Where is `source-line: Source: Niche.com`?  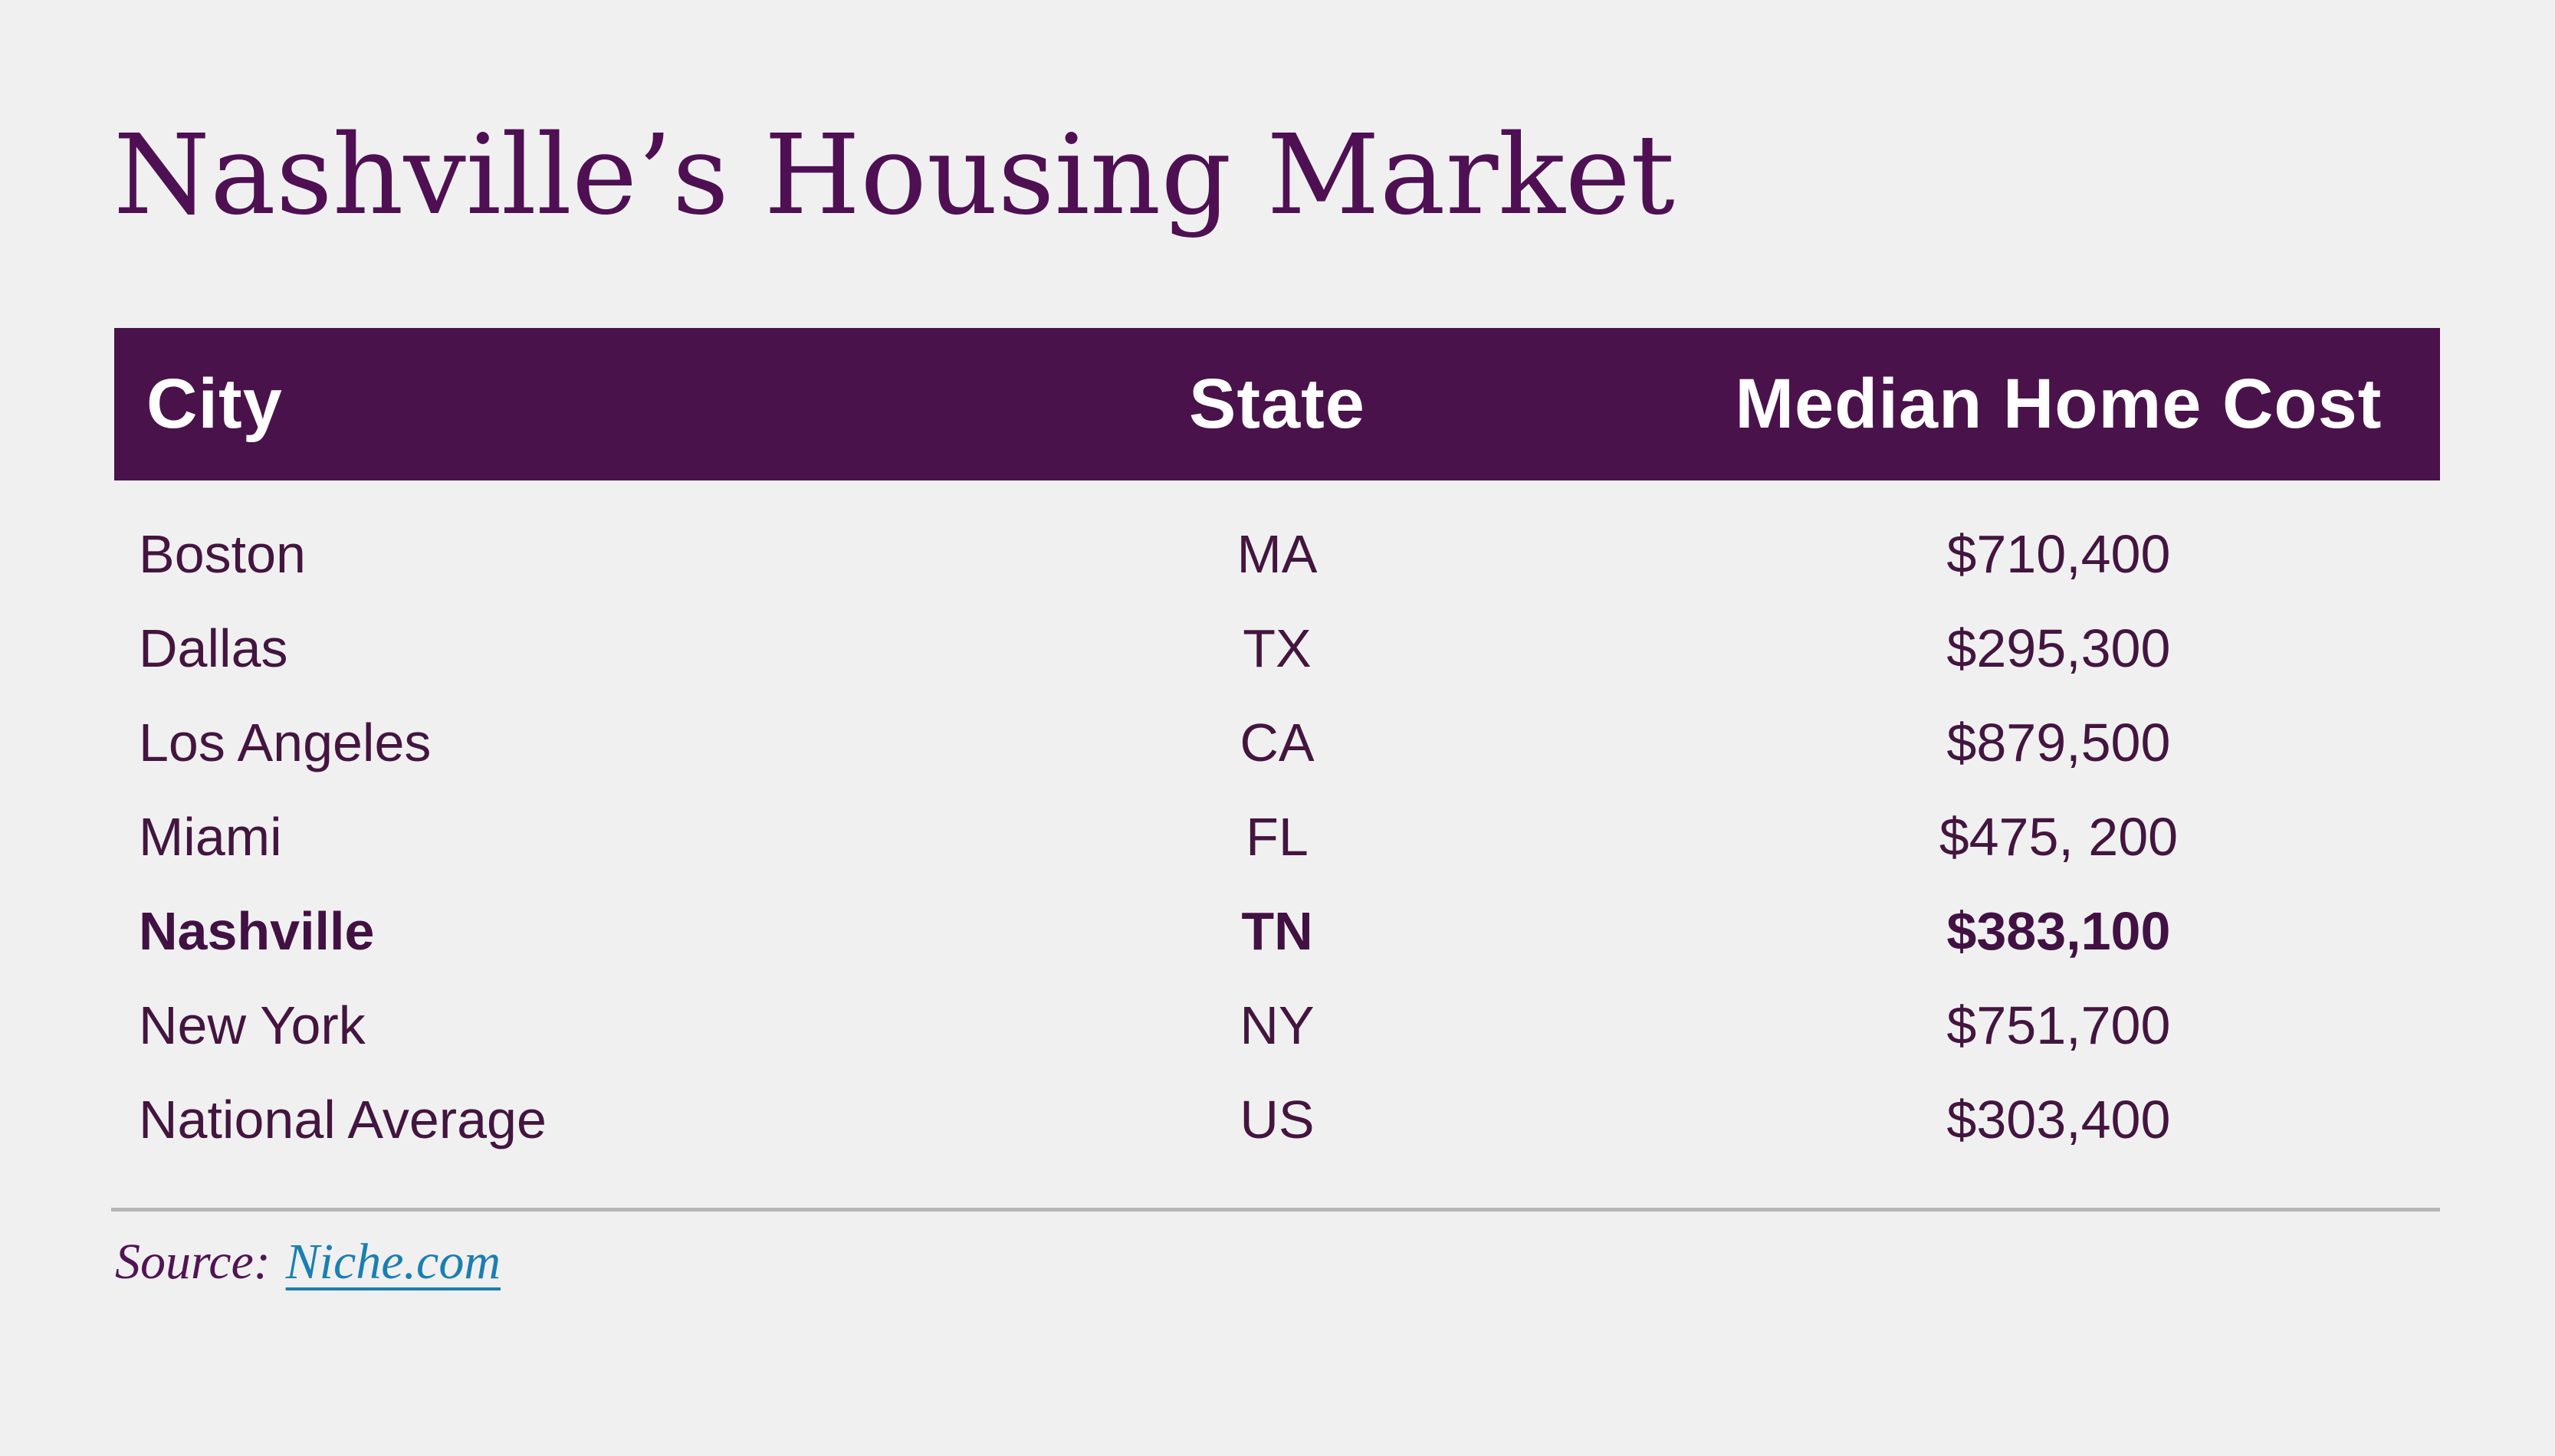
source-line: Source: Niche.com is located at coordinates (308, 1261).